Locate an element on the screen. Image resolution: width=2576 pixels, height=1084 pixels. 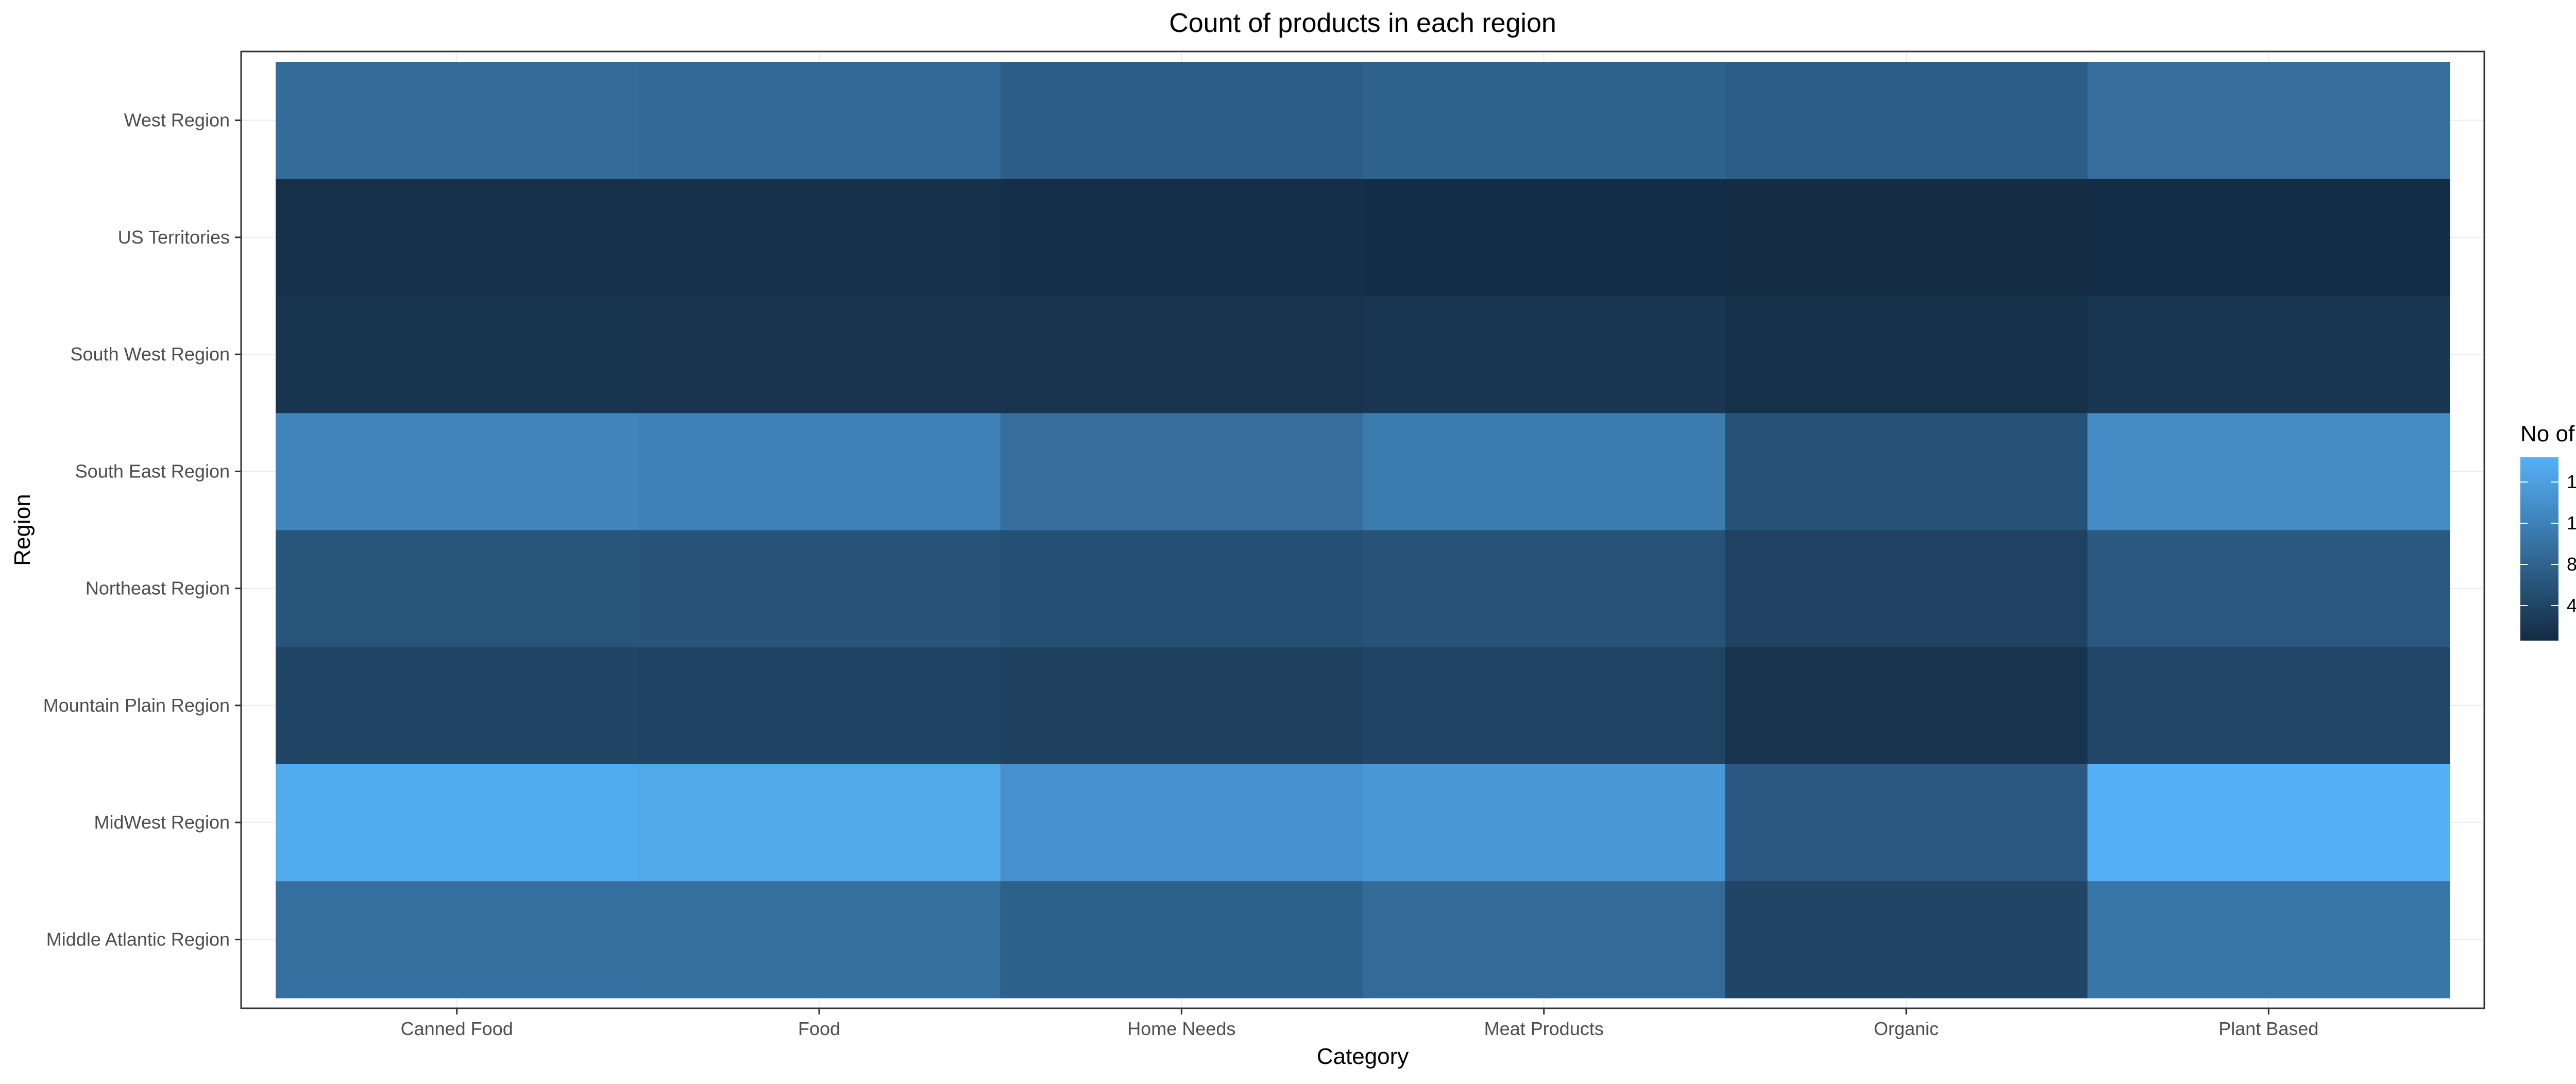
y-tick-label: South West Region is located at coordinates (150, 354).